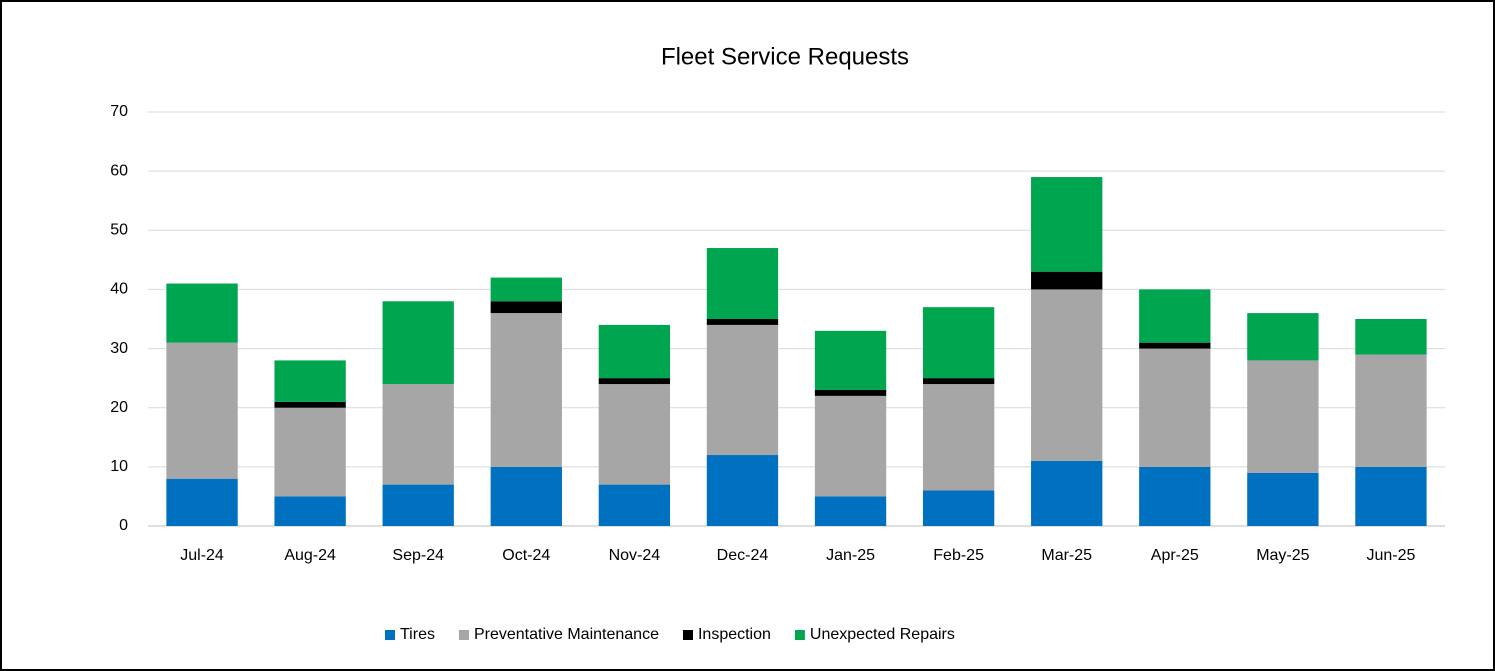 This screenshot has height=671, width=1495. Describe the element at coordinates (958, 555) in the screenshot. I see `x-tick-label: Feb-25` at that location.